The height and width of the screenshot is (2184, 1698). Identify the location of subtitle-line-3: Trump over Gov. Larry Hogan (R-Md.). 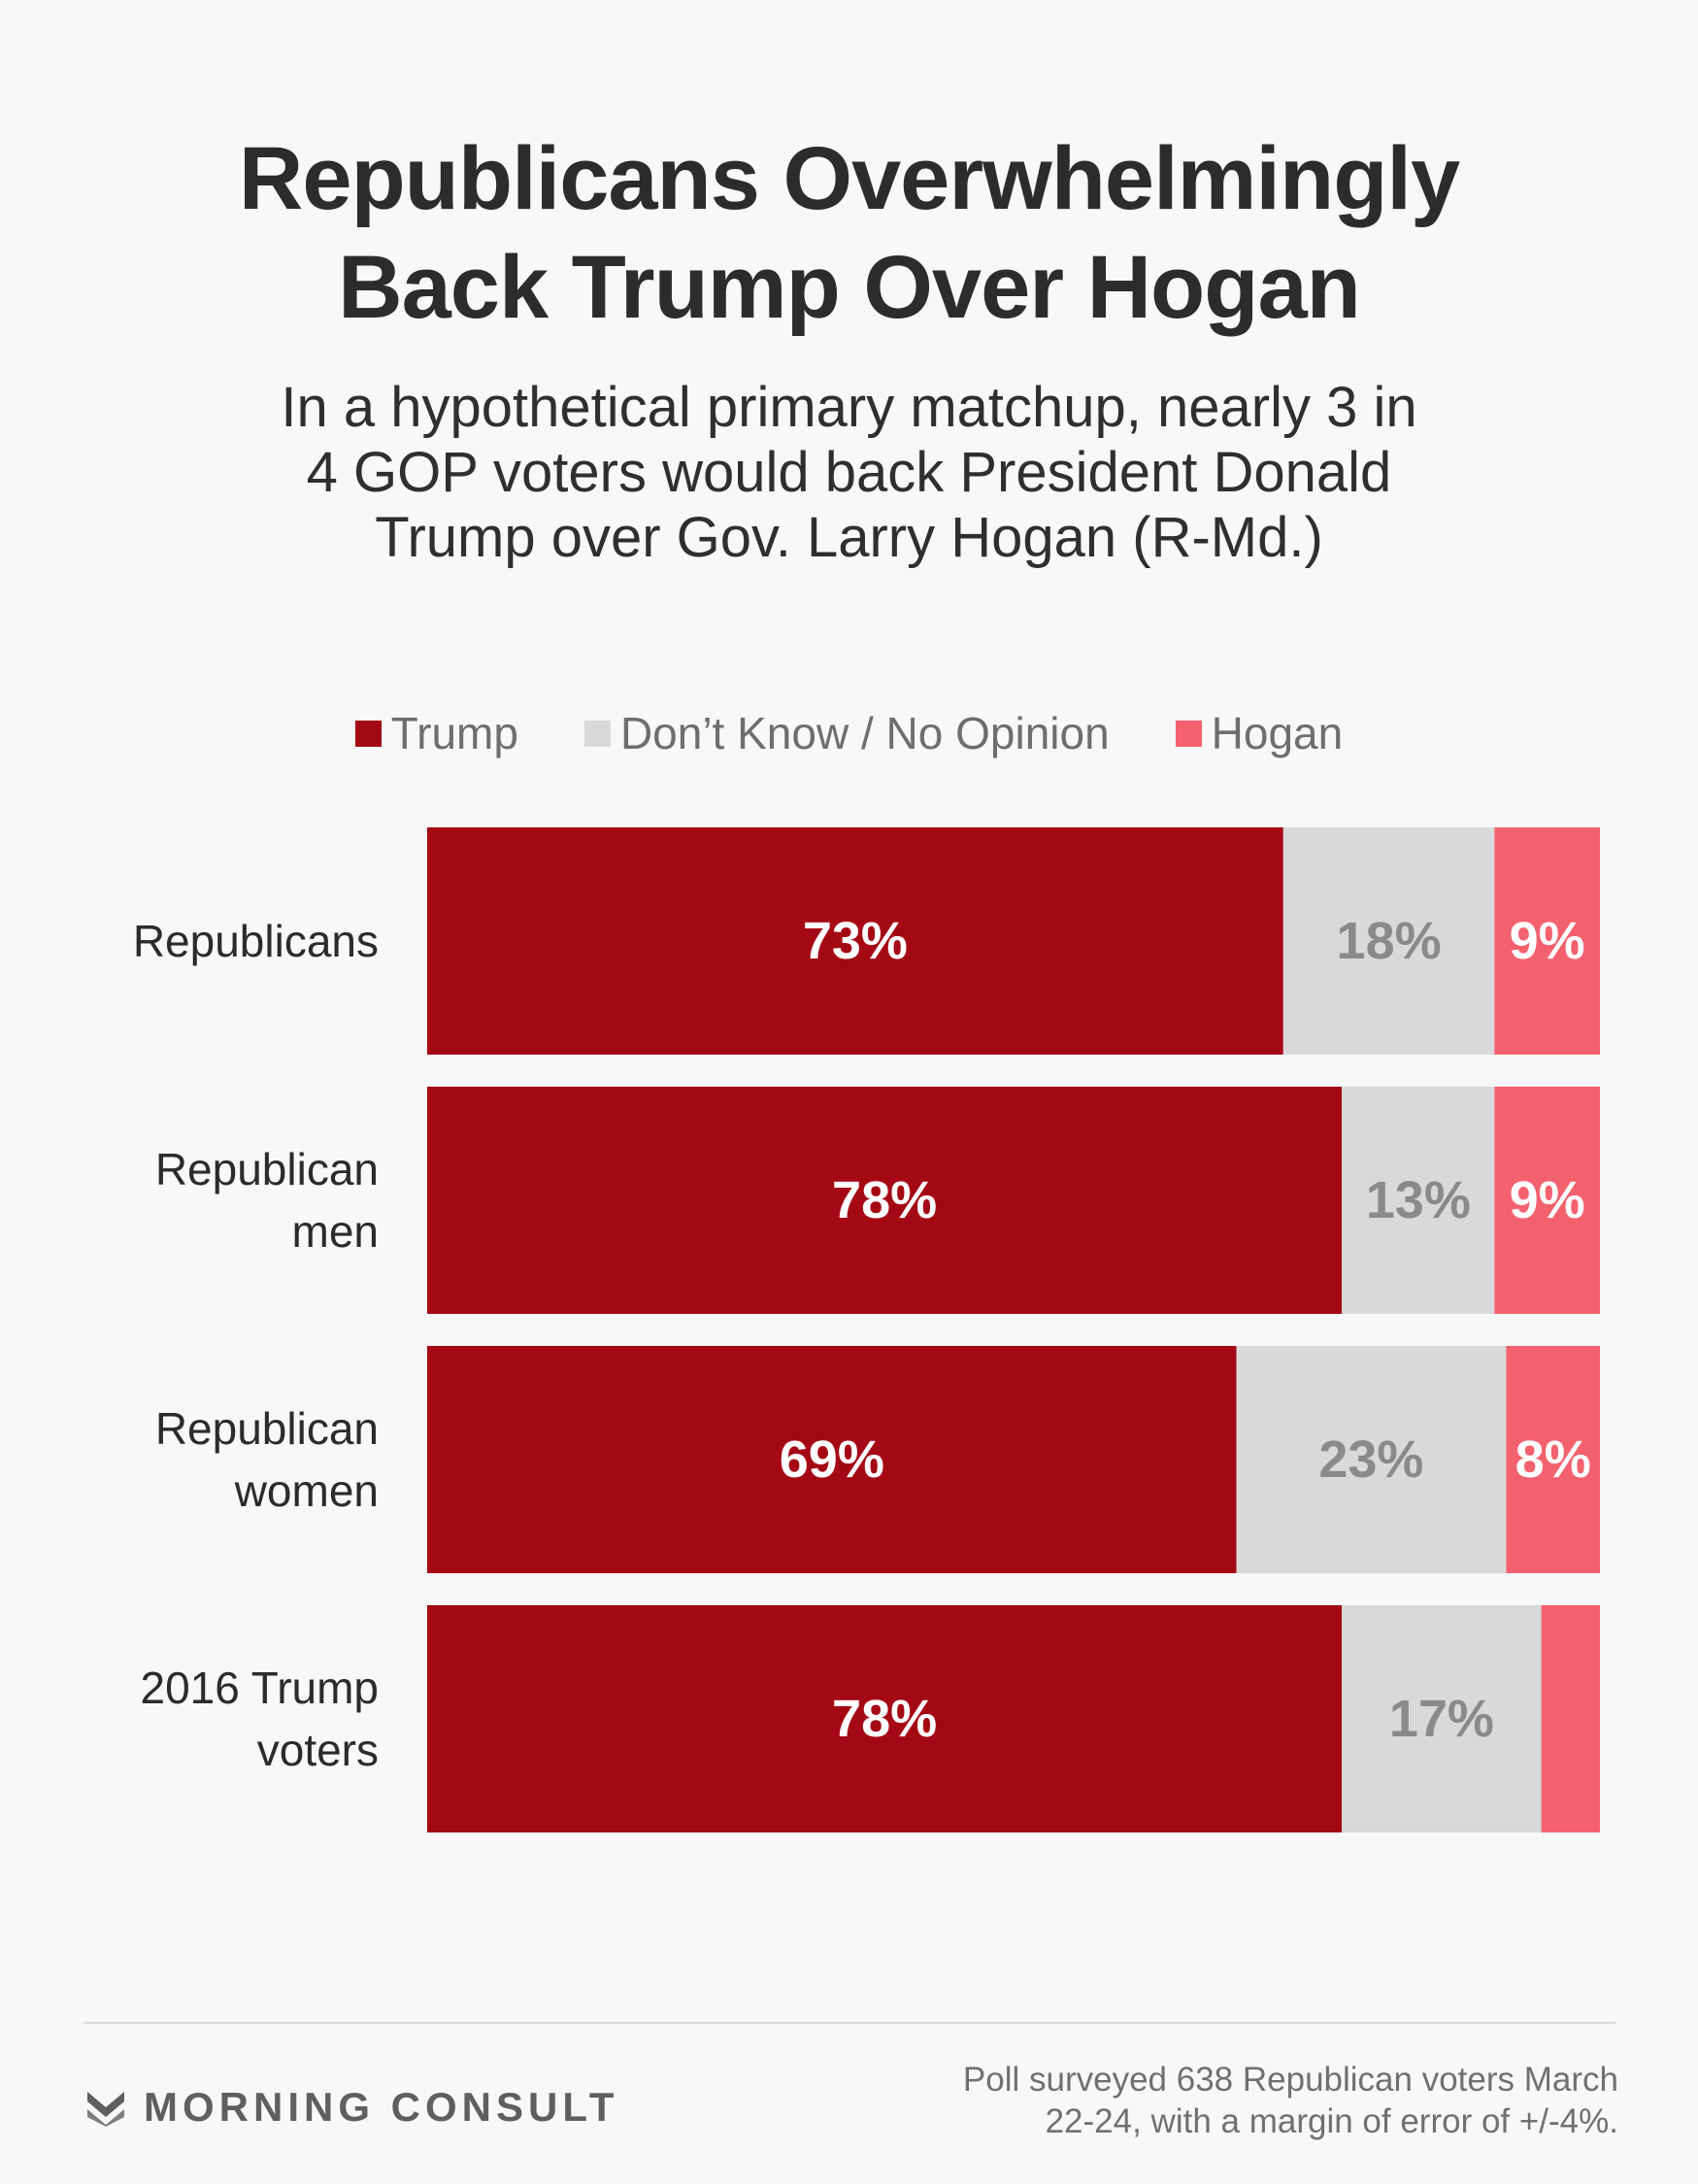
(849, 537).